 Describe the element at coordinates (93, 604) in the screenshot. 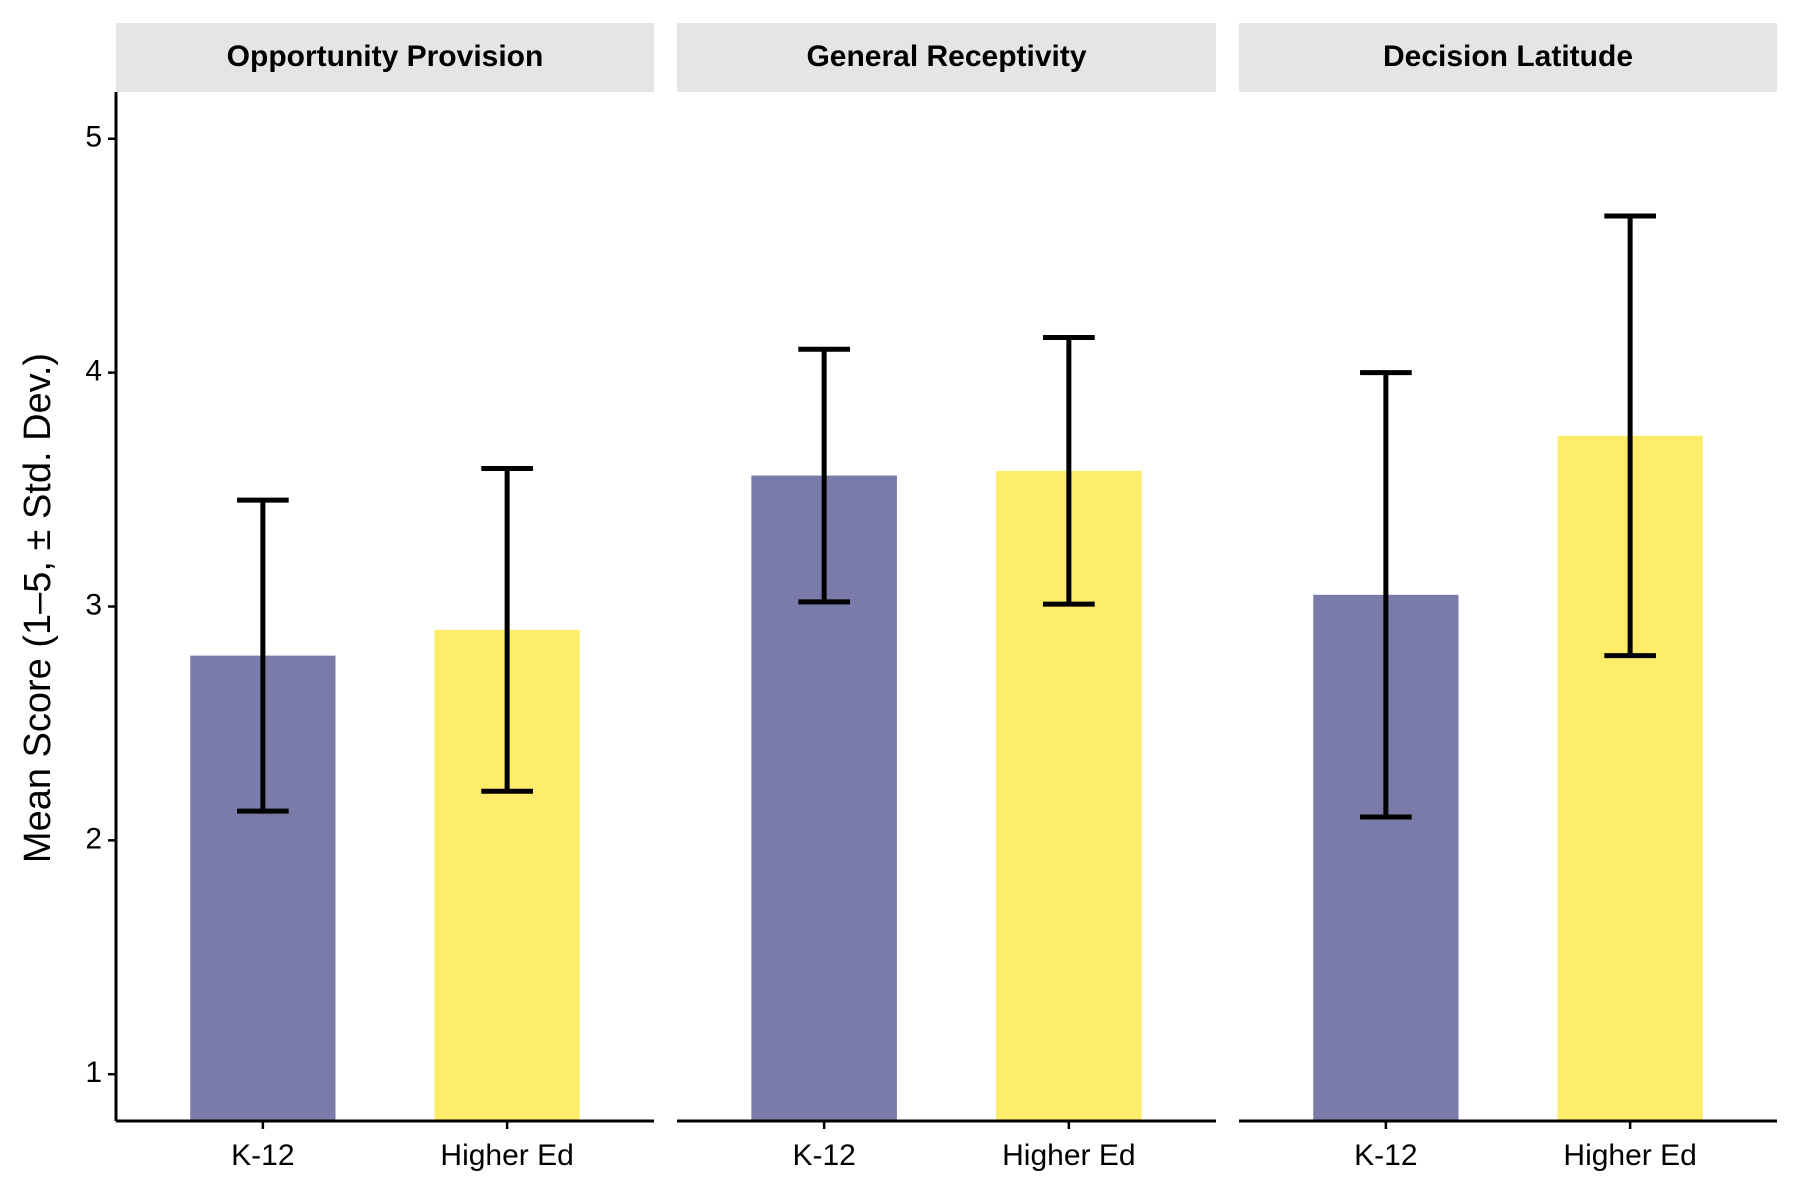

I see `y-tick-label: 3` at that location.